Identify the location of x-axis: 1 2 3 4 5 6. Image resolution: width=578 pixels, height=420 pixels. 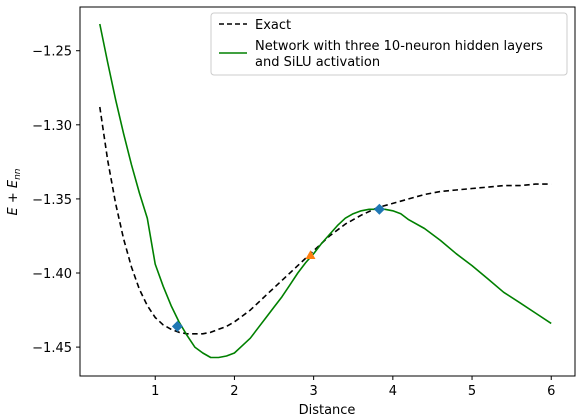
(353, 387).